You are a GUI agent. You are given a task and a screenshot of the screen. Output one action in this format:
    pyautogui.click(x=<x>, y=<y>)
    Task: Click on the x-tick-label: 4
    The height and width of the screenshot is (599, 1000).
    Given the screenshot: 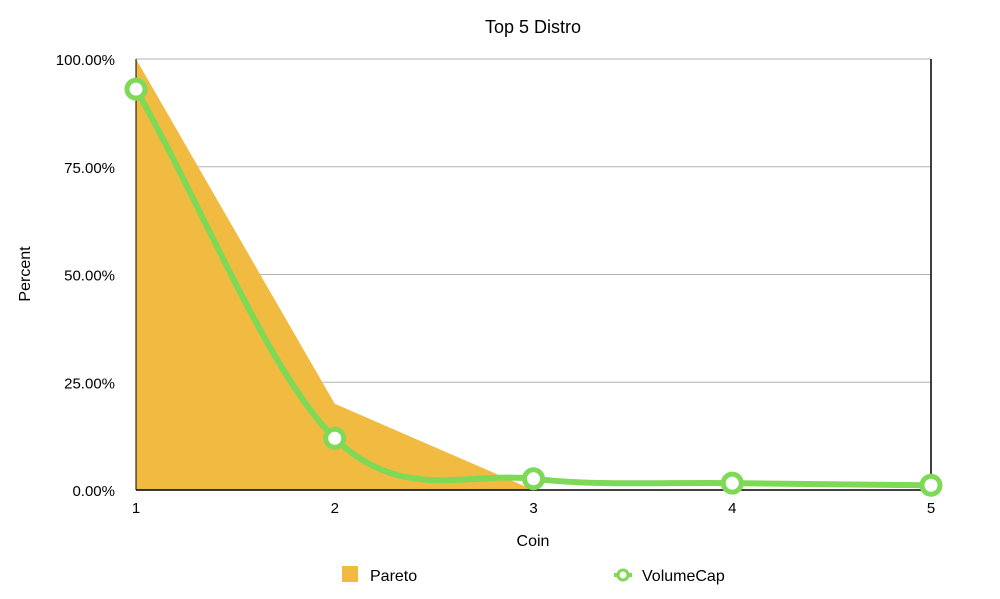 What is the action you would take?
    pyautogui.click(x=732, y=508)
    